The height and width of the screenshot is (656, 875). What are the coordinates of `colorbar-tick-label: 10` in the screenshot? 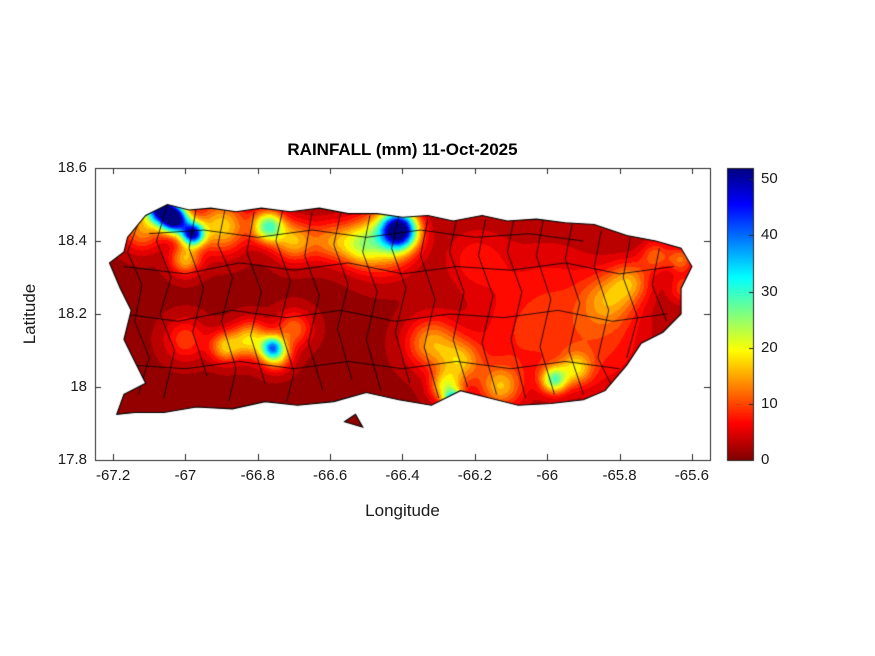 It's located at (769, 403).